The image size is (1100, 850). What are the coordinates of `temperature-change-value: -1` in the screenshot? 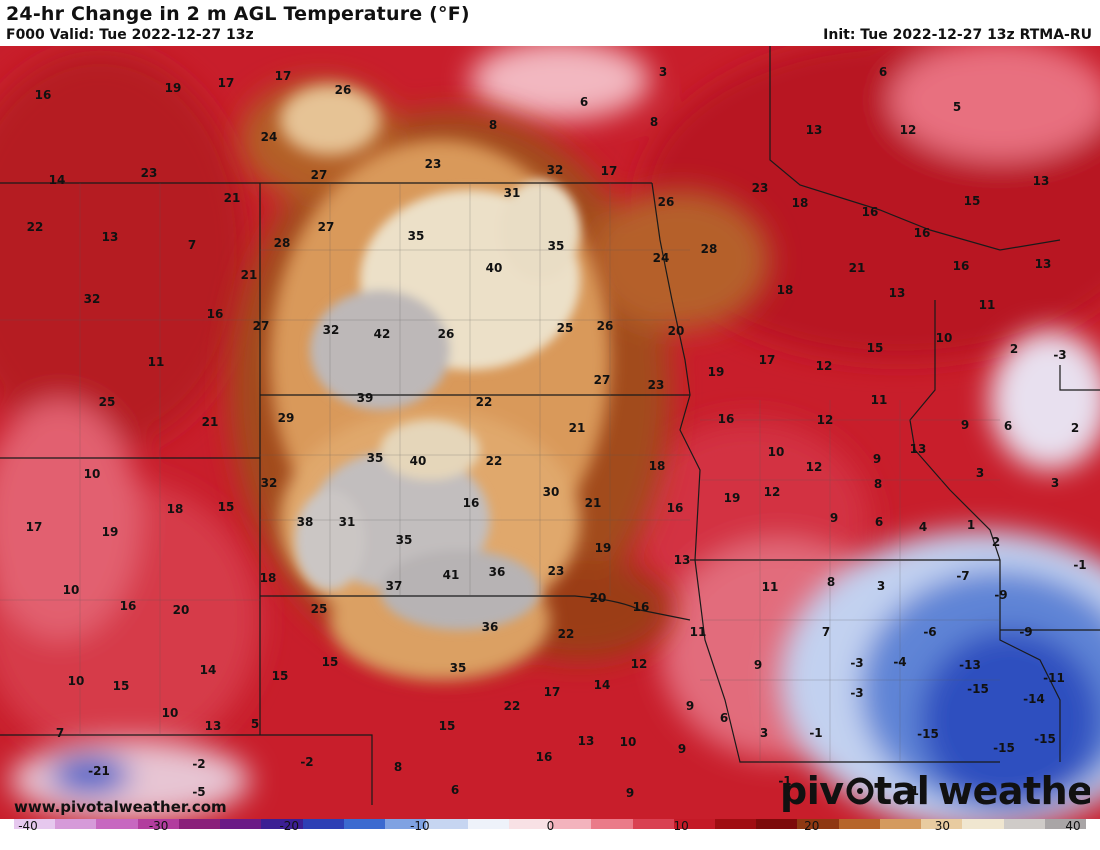 It's located at (816, 733).